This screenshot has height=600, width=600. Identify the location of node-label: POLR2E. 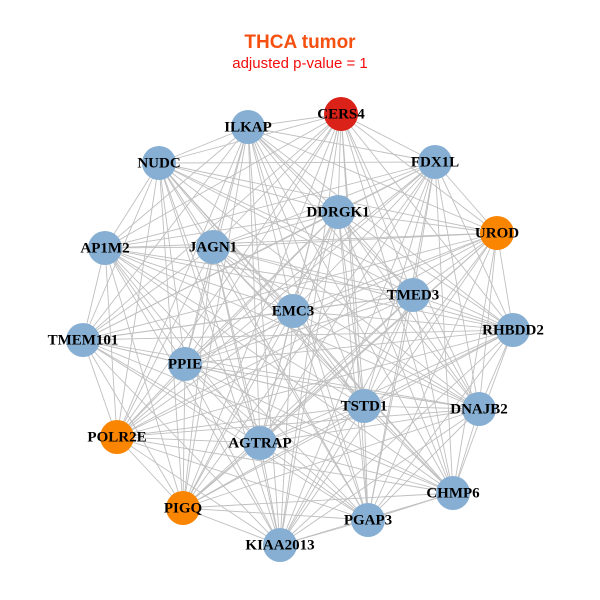
(116, 438).